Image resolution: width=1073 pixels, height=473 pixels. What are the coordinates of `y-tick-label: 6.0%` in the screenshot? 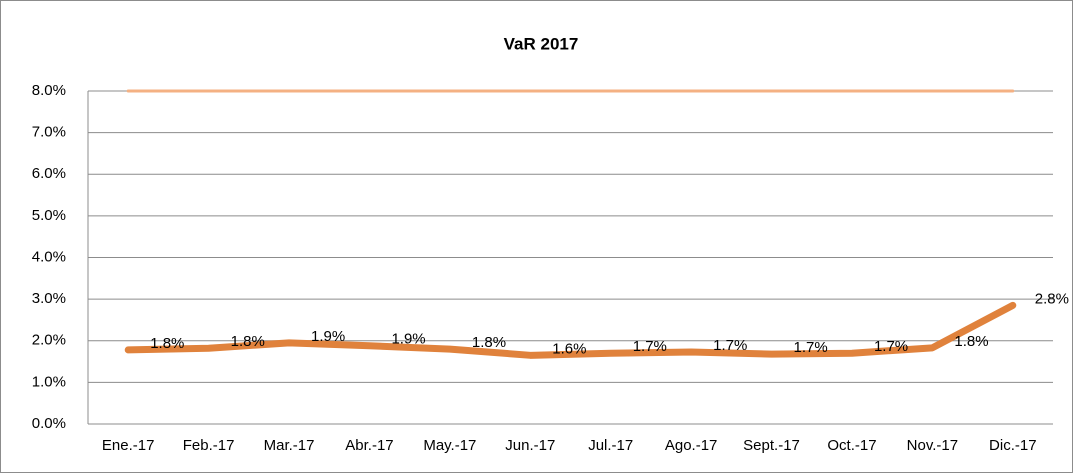 It's located at (49, 173).